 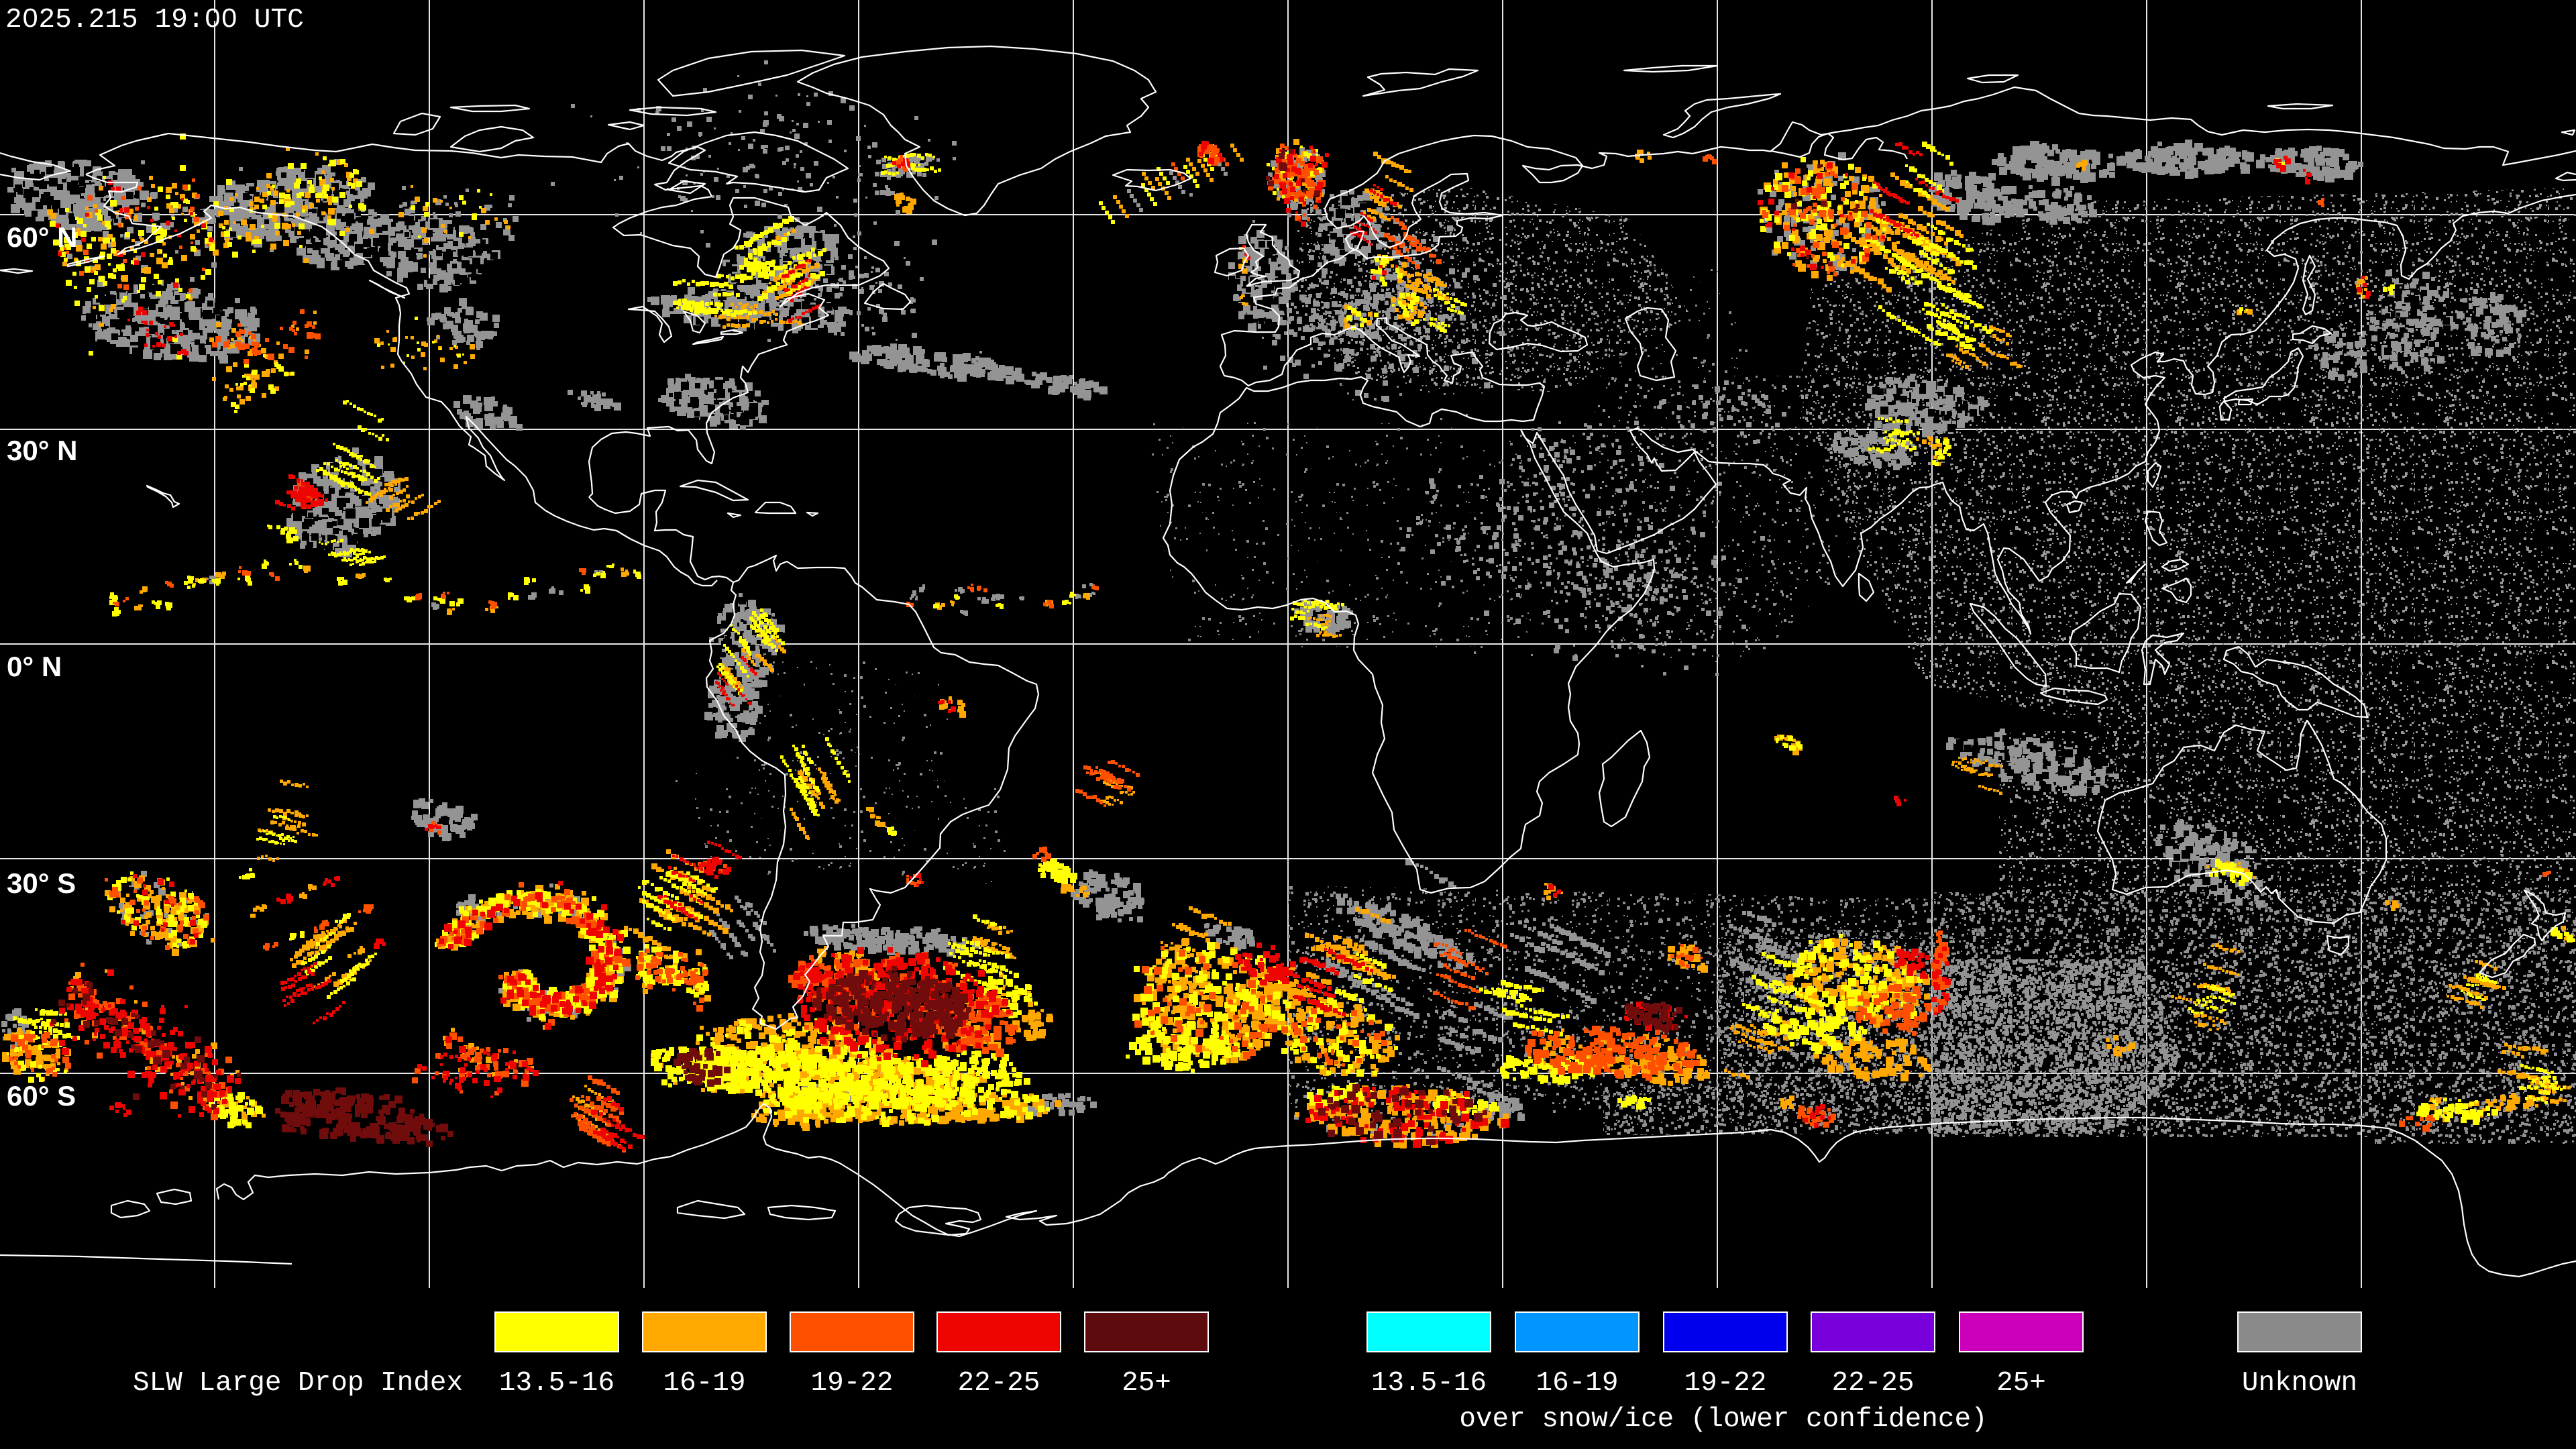 What do you see at coordinates (154, 20) in the screenshot?
I see `svg-text: 2025.215 19:00 UTC` at bounding box center [154, 20].